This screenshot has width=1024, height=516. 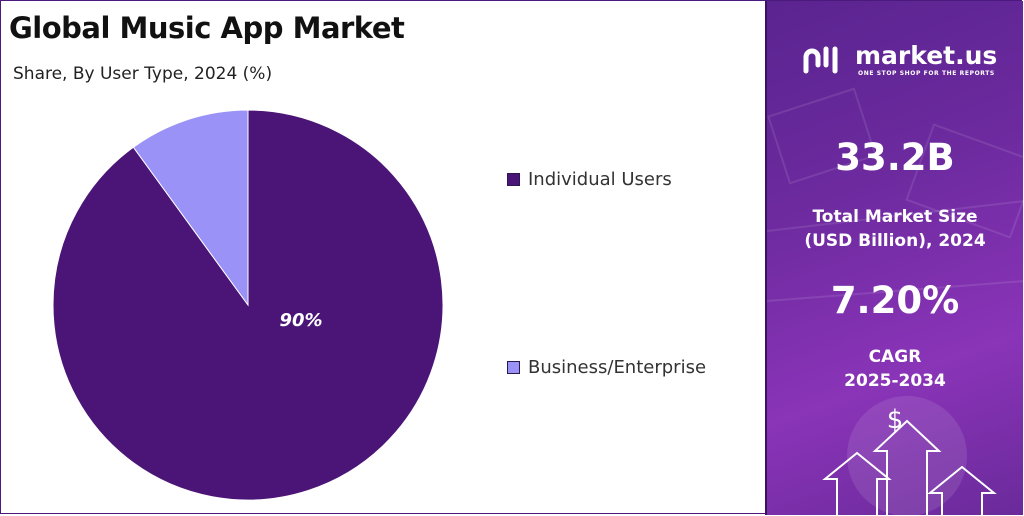 What do you see at coordinates (895, 381) in the screenshot?
I see `cagr-label-line2: 2025-2034` at bounding box center [895, 381].